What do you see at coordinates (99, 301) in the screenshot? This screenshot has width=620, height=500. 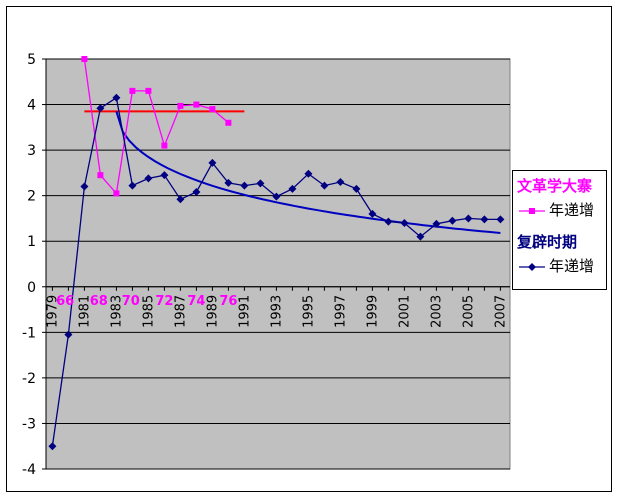 I see `overlay-year-label: 68` at bounding box center [99, 301].